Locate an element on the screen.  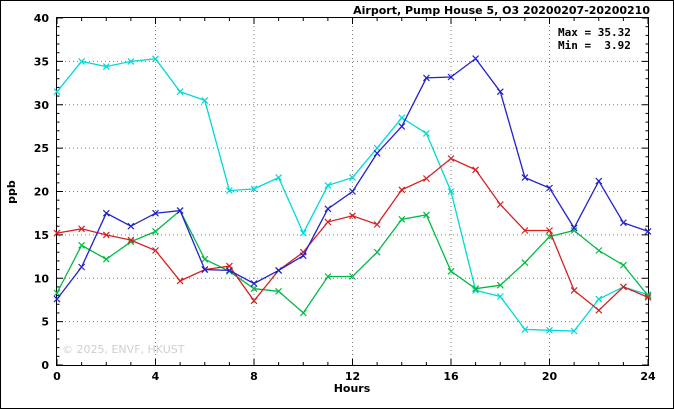
y-tick-label: 35 is located at coordinates (41, 61).